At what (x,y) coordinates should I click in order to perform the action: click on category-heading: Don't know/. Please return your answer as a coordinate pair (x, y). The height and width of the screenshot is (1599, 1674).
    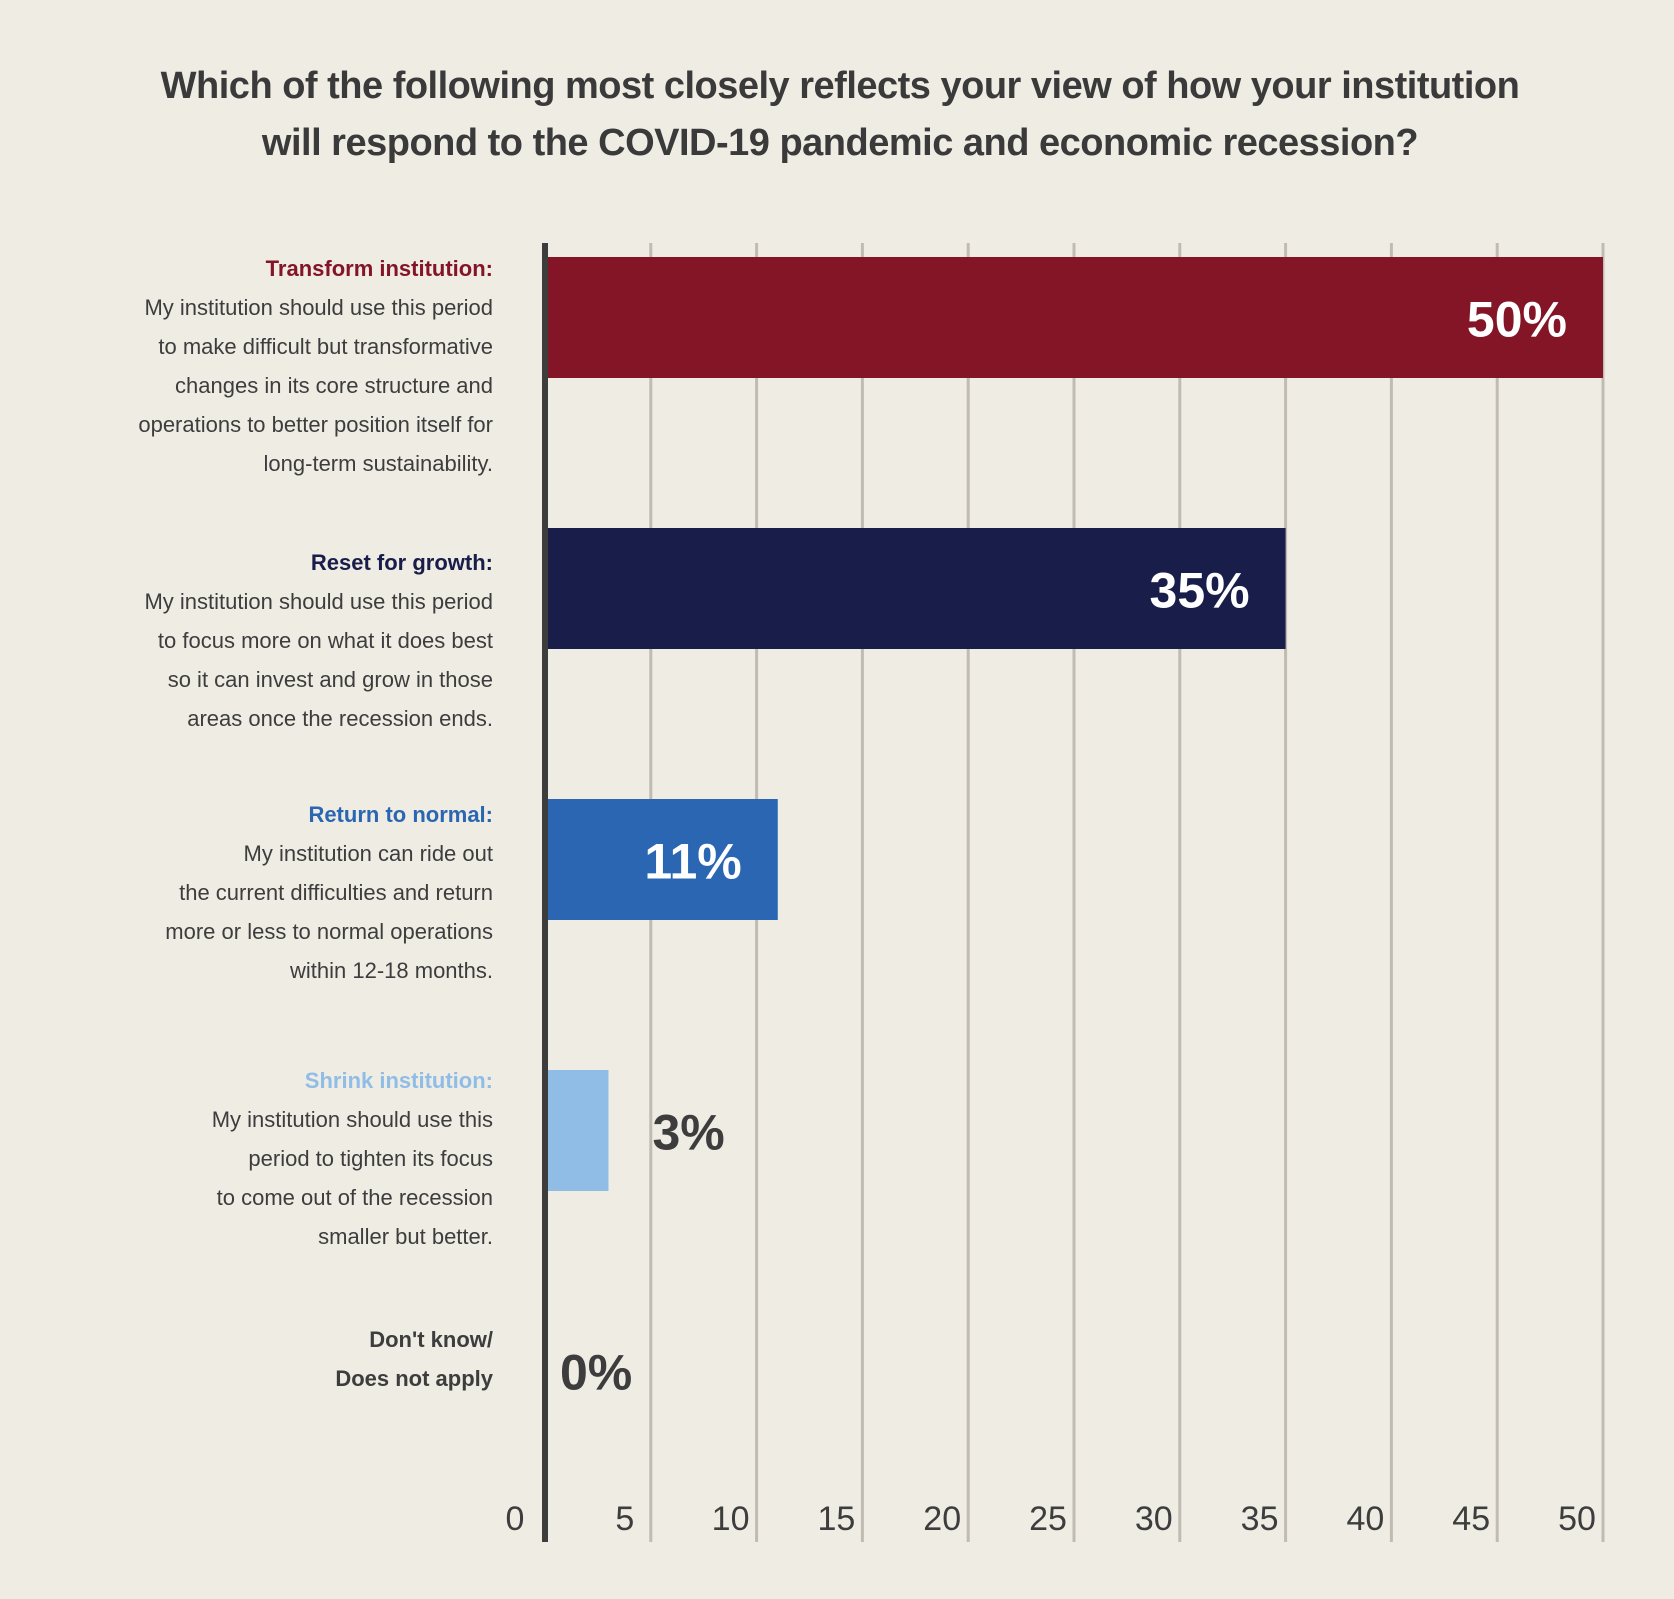
    Looking at the image, I should click on (431, 1339).